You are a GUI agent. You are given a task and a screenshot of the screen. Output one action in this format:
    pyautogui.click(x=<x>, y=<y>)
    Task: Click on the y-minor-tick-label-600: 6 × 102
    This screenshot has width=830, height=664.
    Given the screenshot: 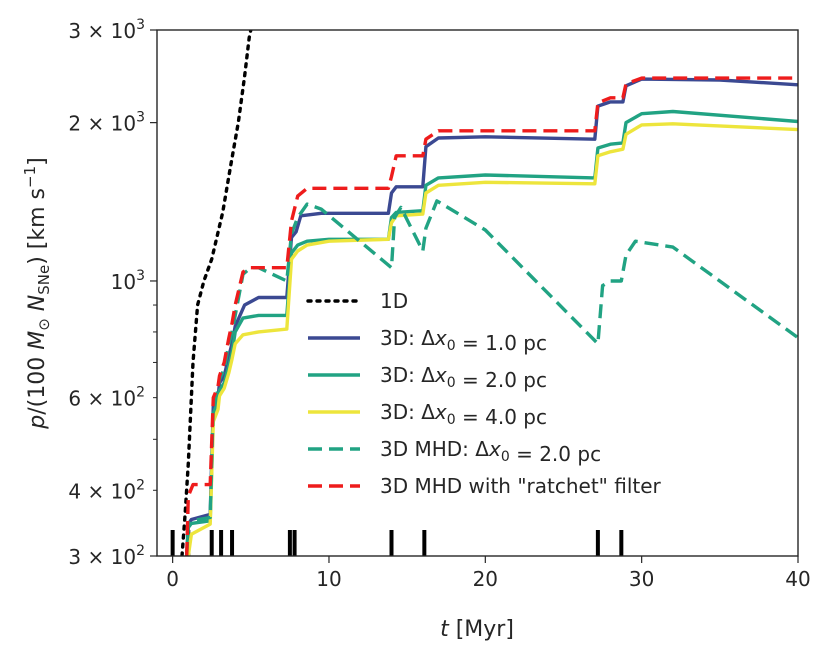 What is the action you would take?
    pyautogui.click(x=106, y=398)
    